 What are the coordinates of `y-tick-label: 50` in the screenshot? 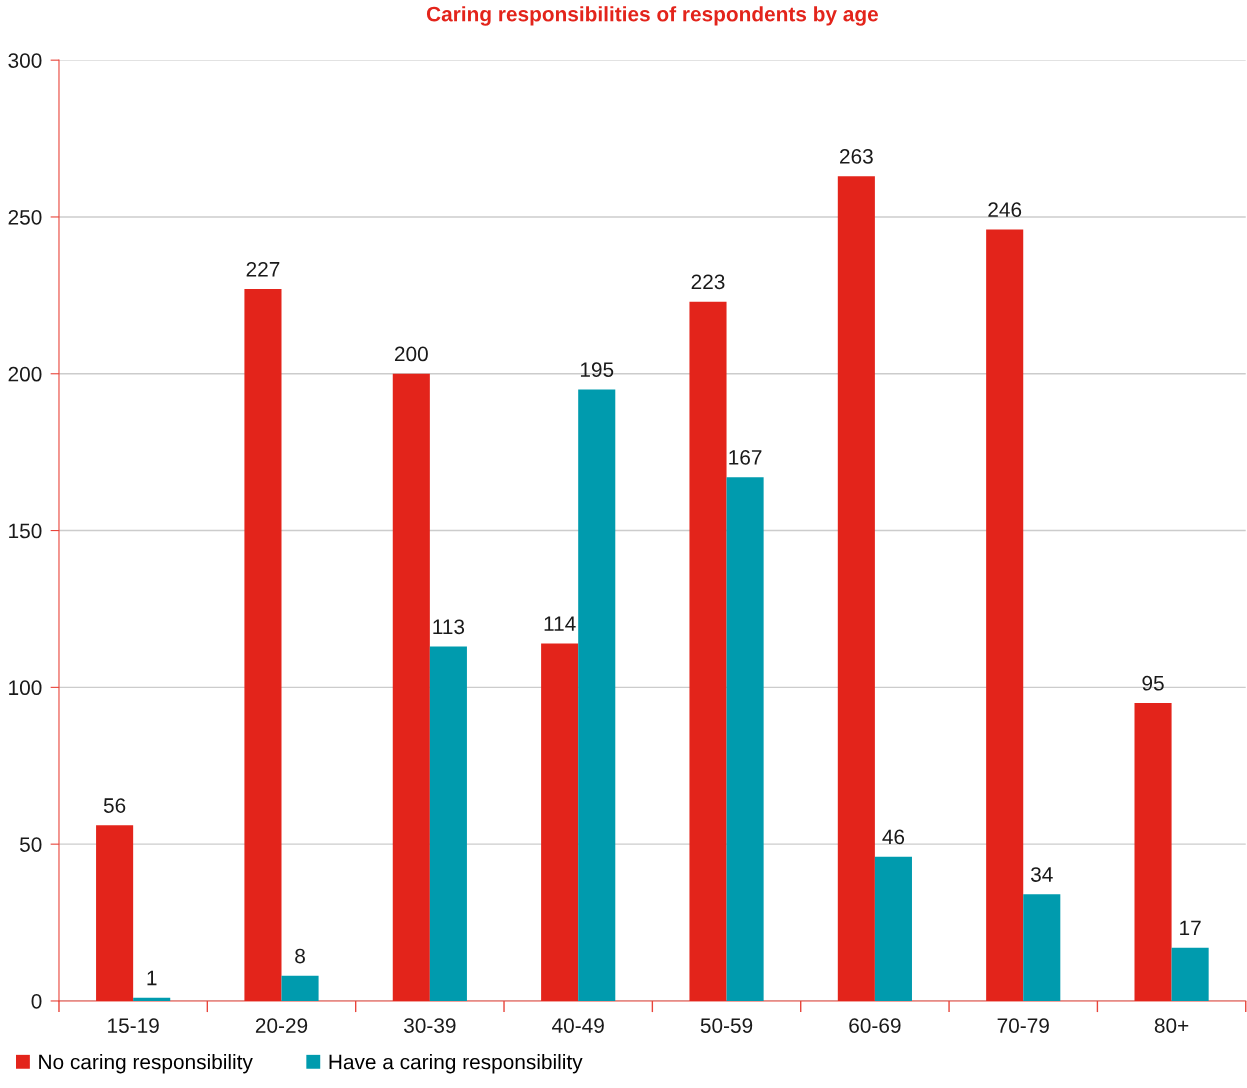 It's located at (30, 844).